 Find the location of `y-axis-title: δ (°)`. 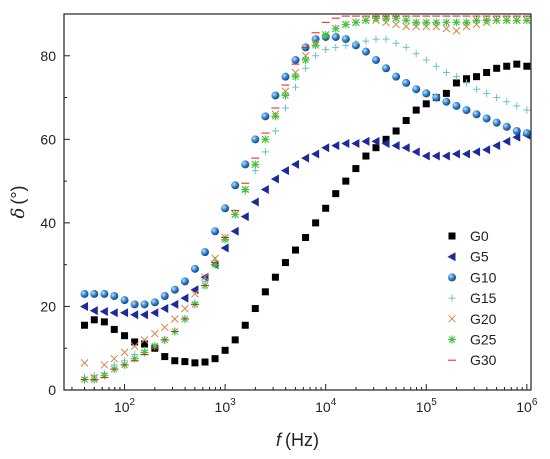

y-axis-title: δ (°) is located at coordinates (18, 201).